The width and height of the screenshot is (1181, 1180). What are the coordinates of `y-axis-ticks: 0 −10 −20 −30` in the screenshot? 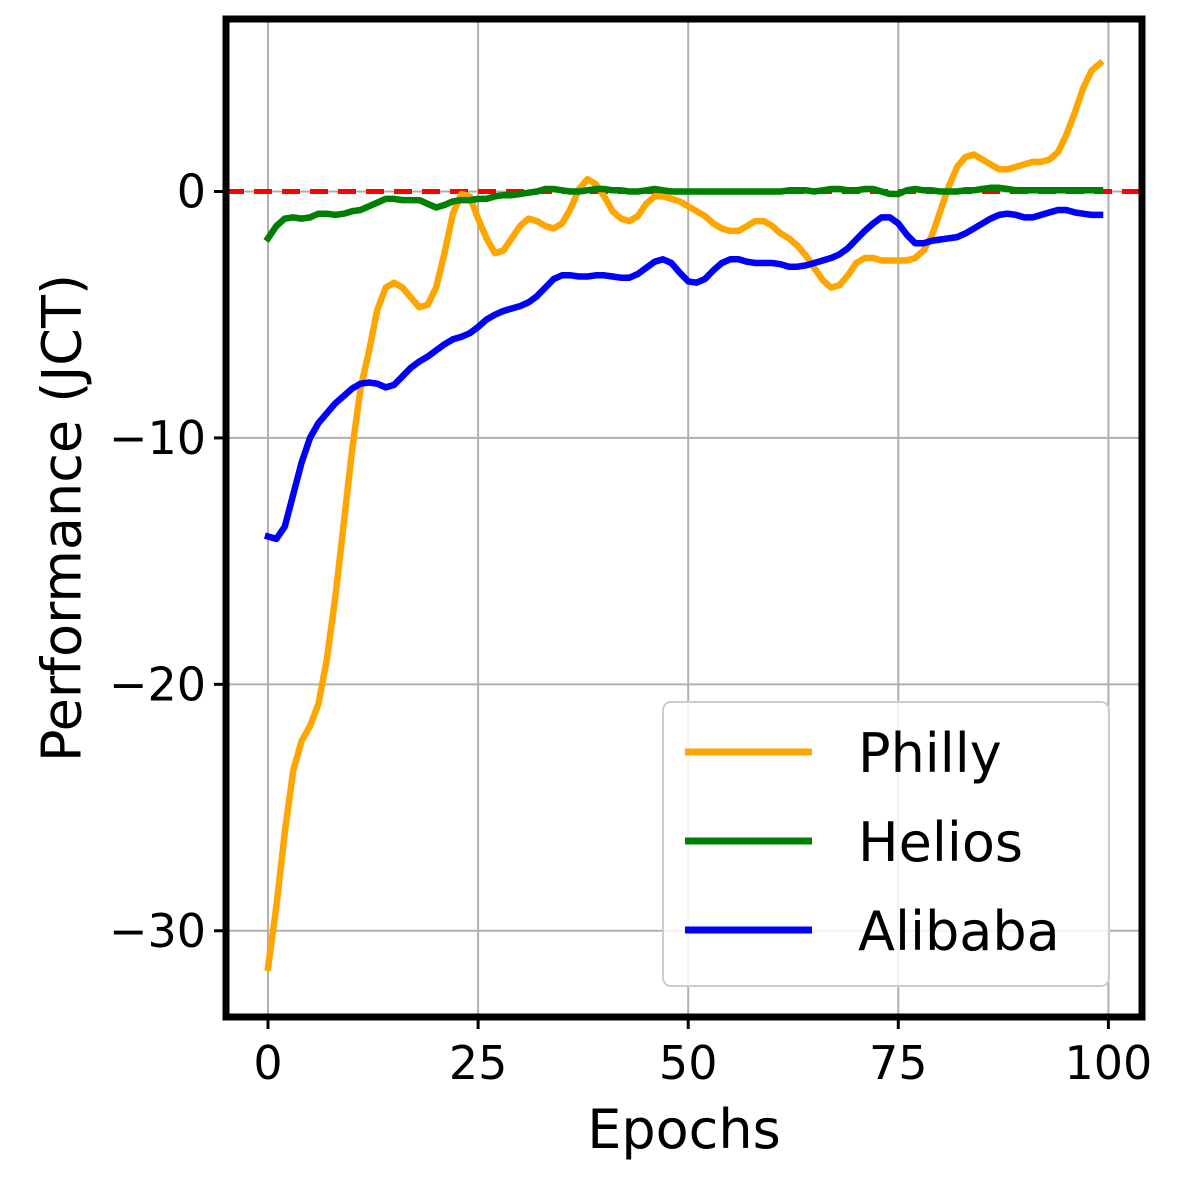 It's located at (167, 561).